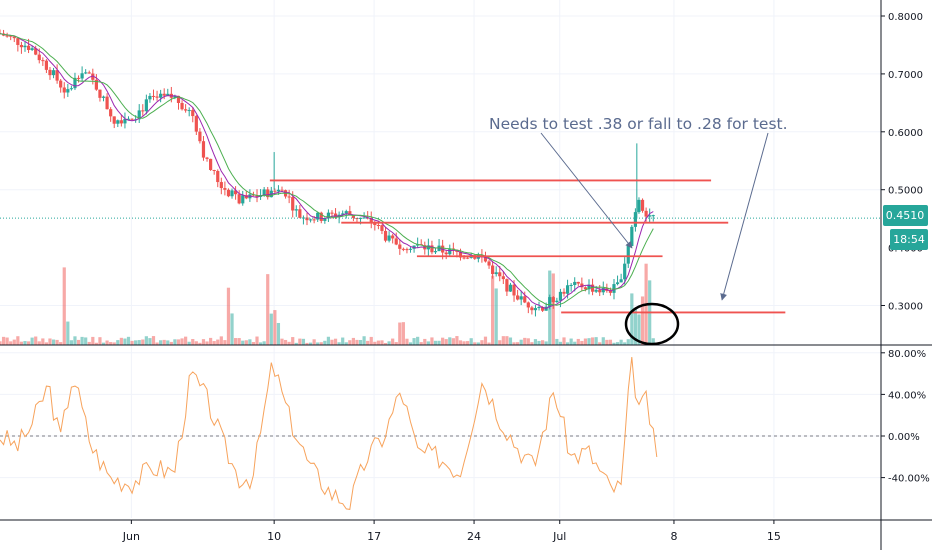  Describe the element at coordinates (905, 215) in the screenshot. I see `last-price-label: 0.4510` at that location.